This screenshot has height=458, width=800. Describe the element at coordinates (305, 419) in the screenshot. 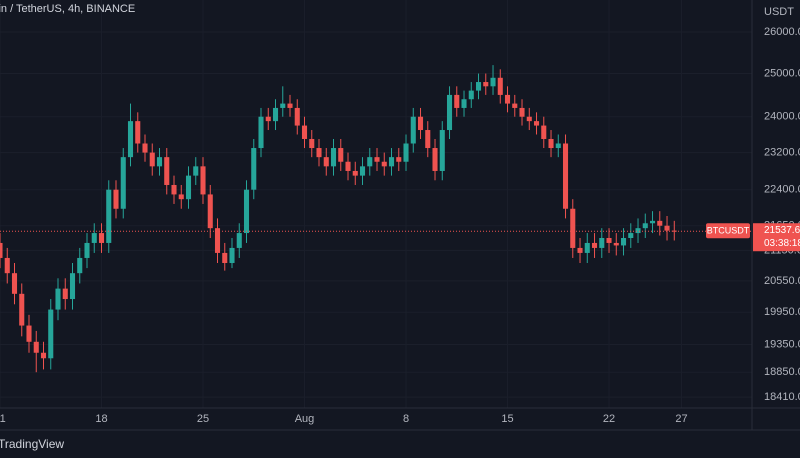

I see `x-tick-label: Aug` at that location.